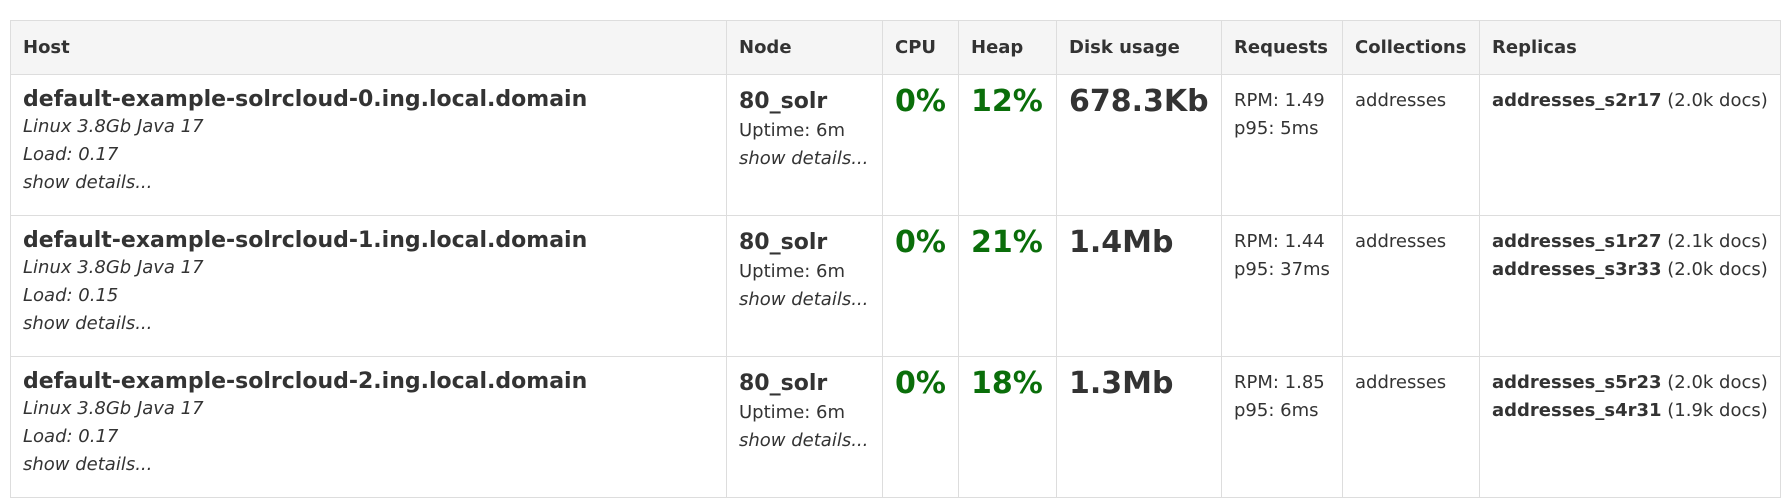 This screenshot has width=1791, height=498. Describe the element at coordinates (1139, 286) in the screenshot. I see `disk-cell: 1.4Mb` at that location.